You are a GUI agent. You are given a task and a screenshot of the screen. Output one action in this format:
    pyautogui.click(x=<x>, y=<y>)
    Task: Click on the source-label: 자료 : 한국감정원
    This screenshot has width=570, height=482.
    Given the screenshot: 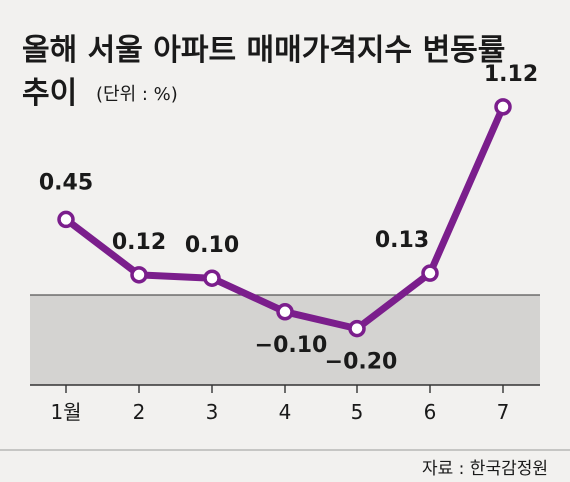 What is the action you would take?
    pyautogui.click(x=485, y=469)
    